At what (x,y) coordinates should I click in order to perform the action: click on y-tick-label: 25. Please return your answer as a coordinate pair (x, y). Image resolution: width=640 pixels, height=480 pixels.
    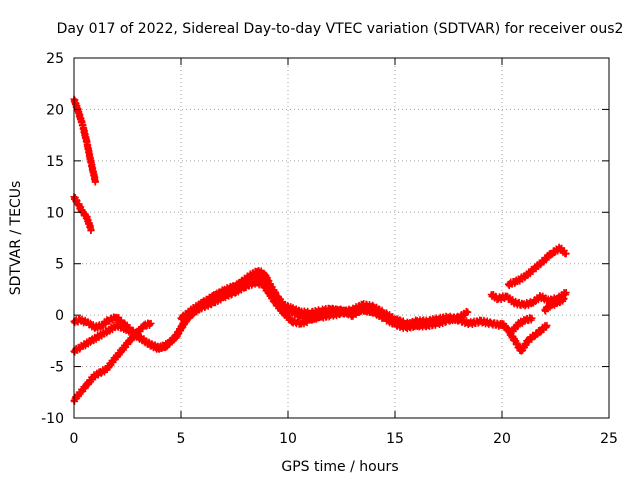
    Looking at the image, I should click on (55, 59).